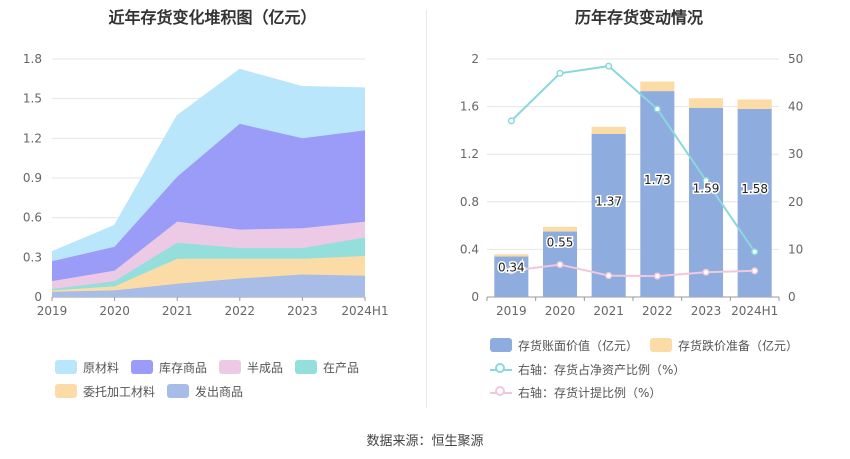 This screenshot has width=850, height=459. What do you see at coordinates (560, 243) in the screenshot?
I see `bar-data-label: 0.55` at bounding box center [560, 243].